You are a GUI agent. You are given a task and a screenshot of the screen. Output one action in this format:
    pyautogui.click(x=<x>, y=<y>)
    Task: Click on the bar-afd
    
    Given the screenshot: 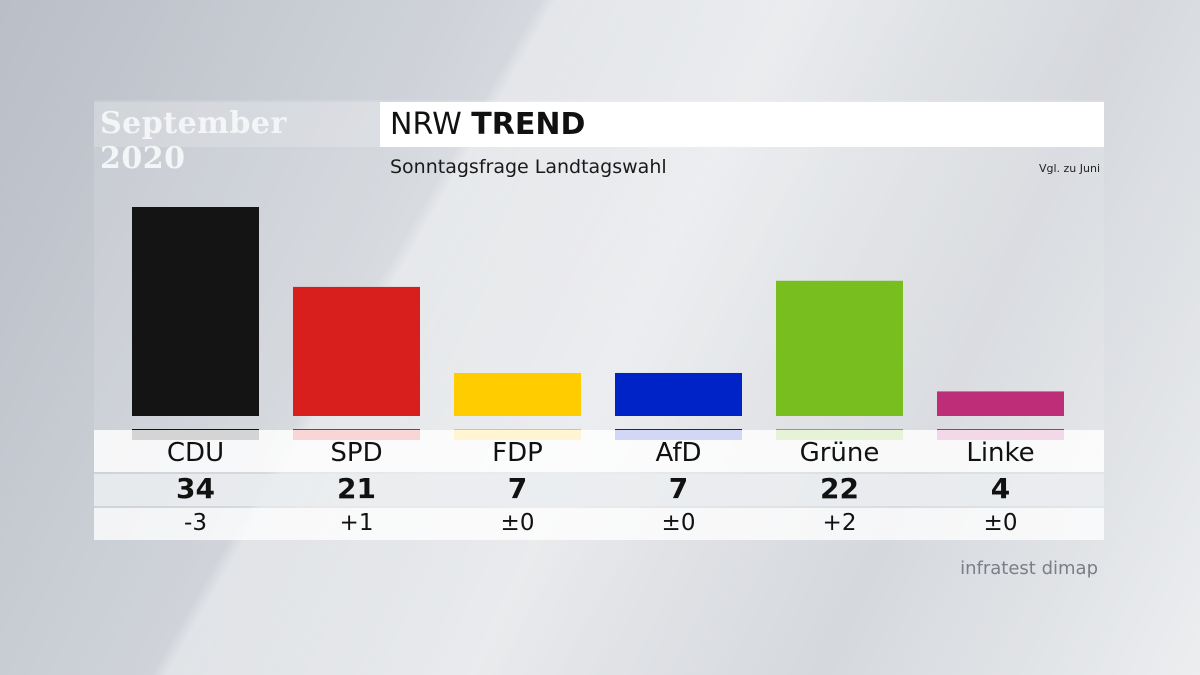 What is the action you would take?
    pyautogui.click(x=678, y=394)
    